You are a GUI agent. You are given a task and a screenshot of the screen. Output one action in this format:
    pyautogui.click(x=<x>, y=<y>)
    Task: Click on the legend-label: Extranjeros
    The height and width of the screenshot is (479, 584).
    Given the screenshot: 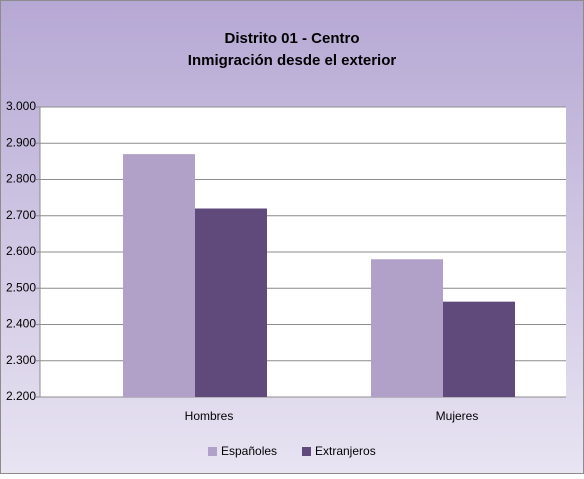 What is the action you would take?
    pyautogui.click(x=345, y=451)
    